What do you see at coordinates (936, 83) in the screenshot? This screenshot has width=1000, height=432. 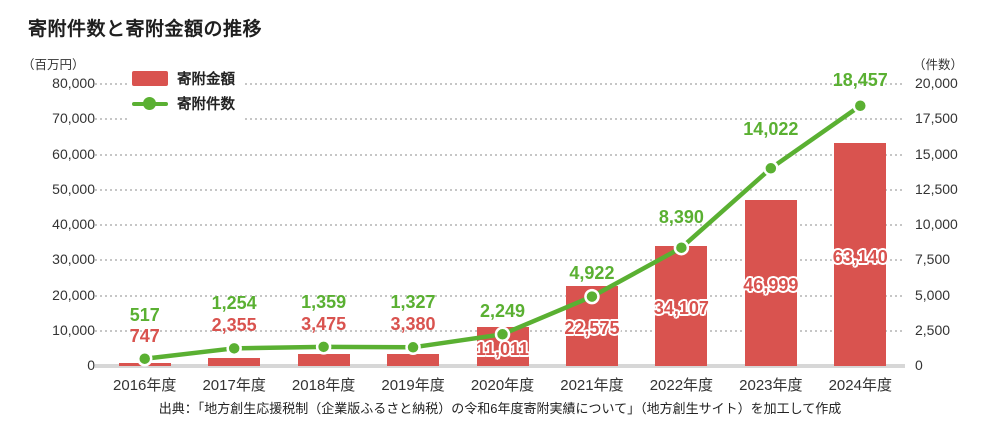 I see `right-axis-tick: 20,000` at bounding box center [936, 83].